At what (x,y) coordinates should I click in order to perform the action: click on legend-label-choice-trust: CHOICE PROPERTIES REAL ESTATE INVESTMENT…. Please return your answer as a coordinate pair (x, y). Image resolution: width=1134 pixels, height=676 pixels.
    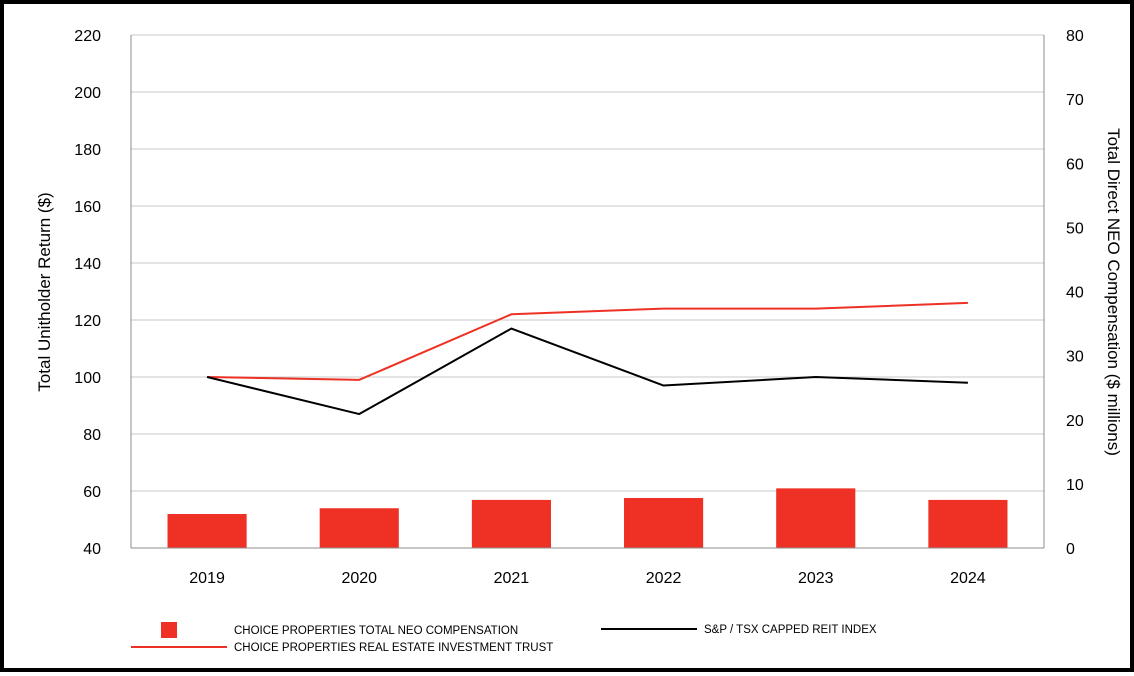
    Looking at the image, I should click on (393, 648).